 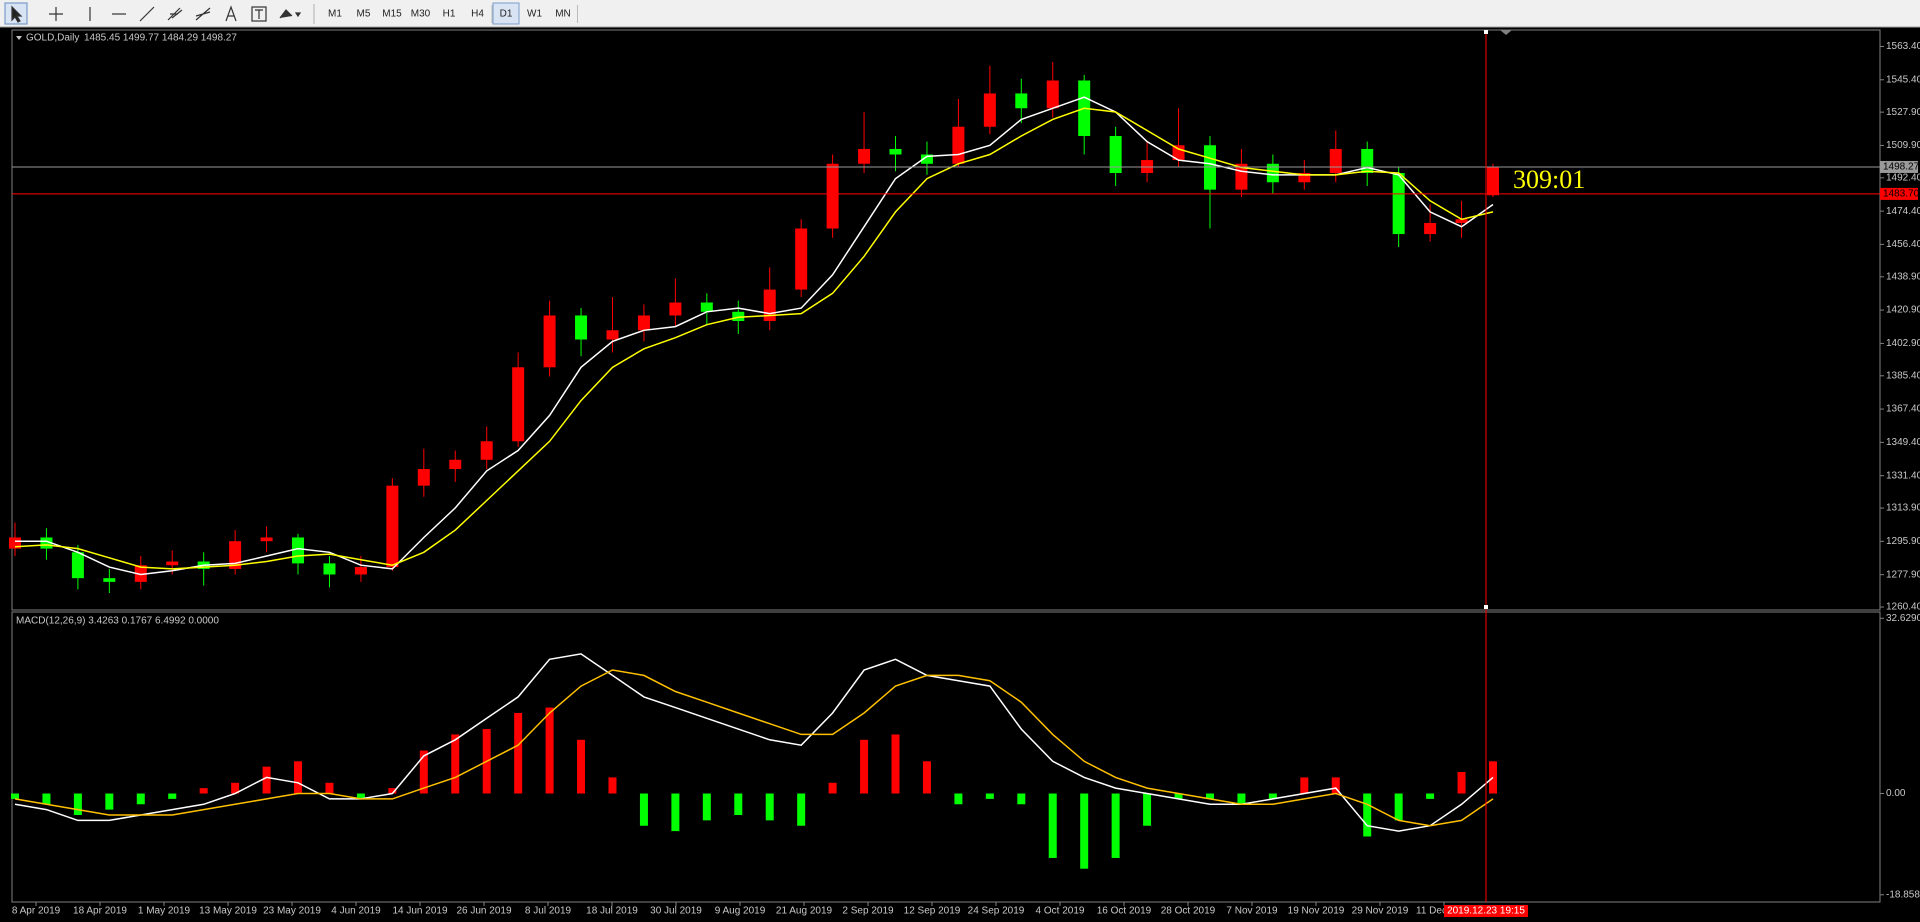 I want to click on drawing-tools, so click(x=159, y=13).